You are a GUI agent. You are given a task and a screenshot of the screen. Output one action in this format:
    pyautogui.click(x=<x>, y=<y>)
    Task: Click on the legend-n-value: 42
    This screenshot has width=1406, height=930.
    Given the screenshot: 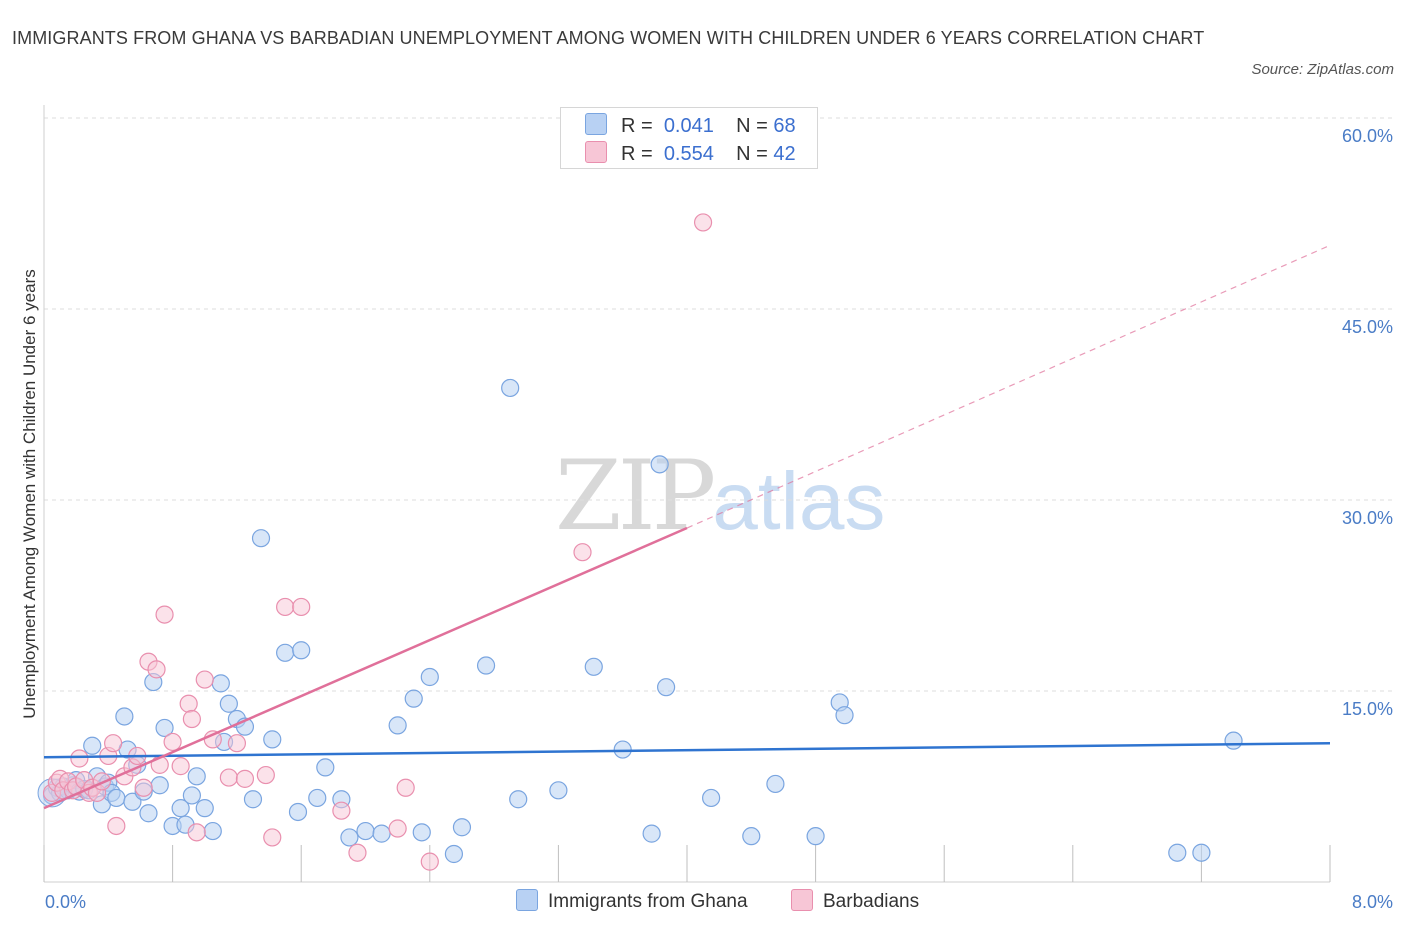 What is the action you would take?
    pyautogui.click(x=784, y=154)
    